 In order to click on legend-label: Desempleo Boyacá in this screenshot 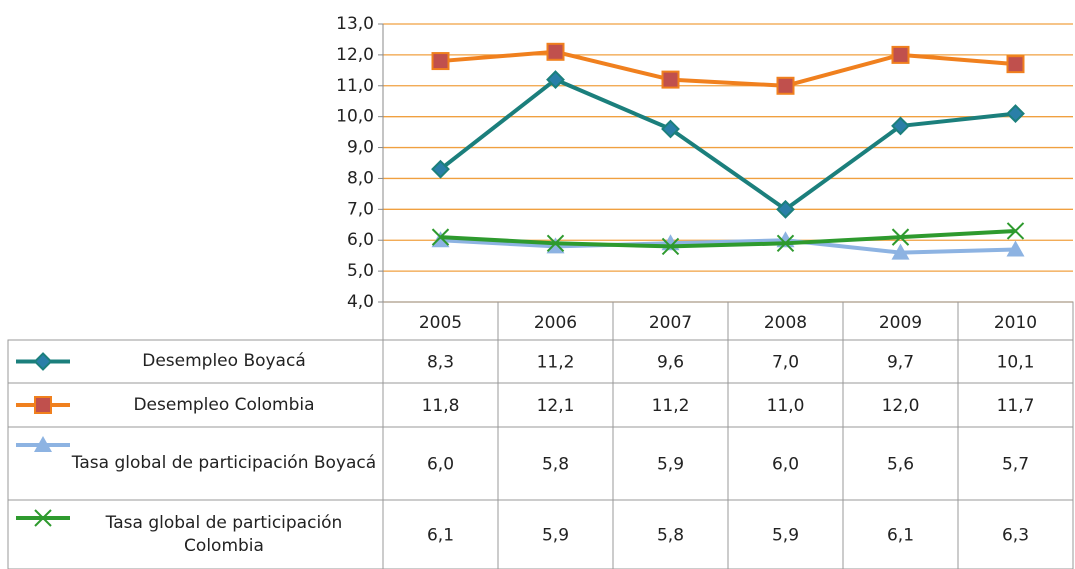, I will do `click(224, 361)`.